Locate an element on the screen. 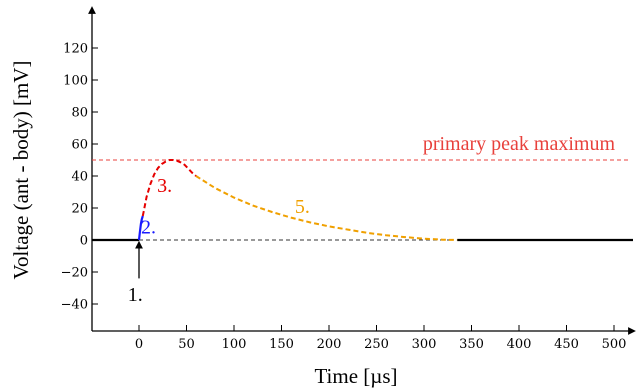  x-tick-label: 350 is located at coordinates (471, 344).